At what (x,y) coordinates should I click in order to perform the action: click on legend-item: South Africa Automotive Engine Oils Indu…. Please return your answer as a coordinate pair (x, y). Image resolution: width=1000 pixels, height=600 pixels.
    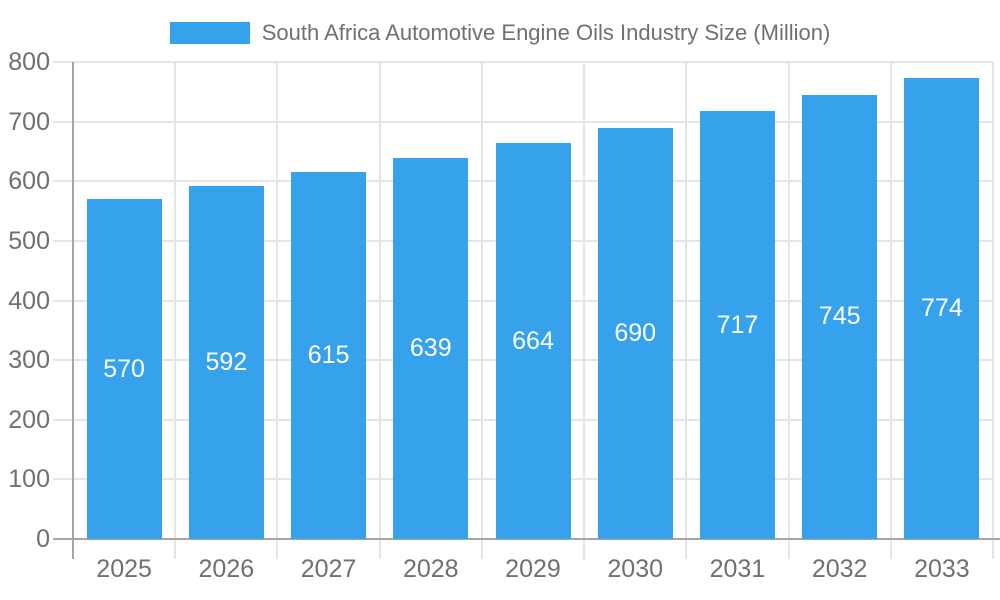
    Looking at the image, I should click on (500, 33).